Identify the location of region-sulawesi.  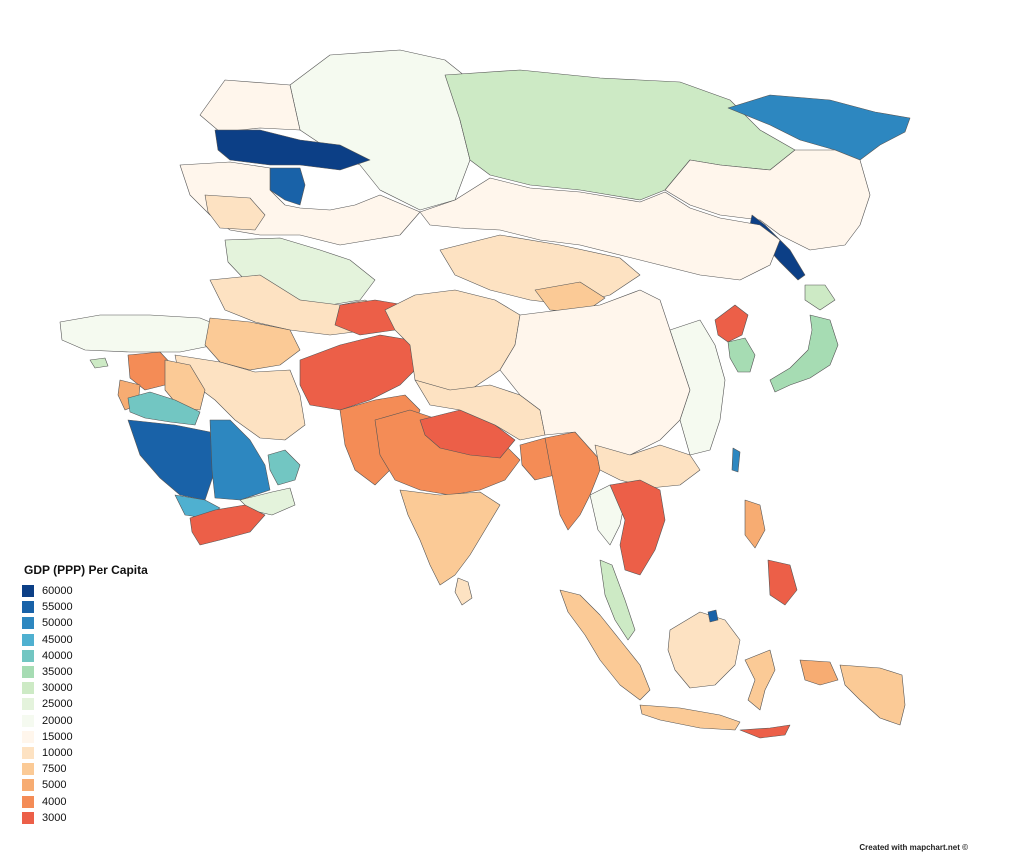
(760, 680).